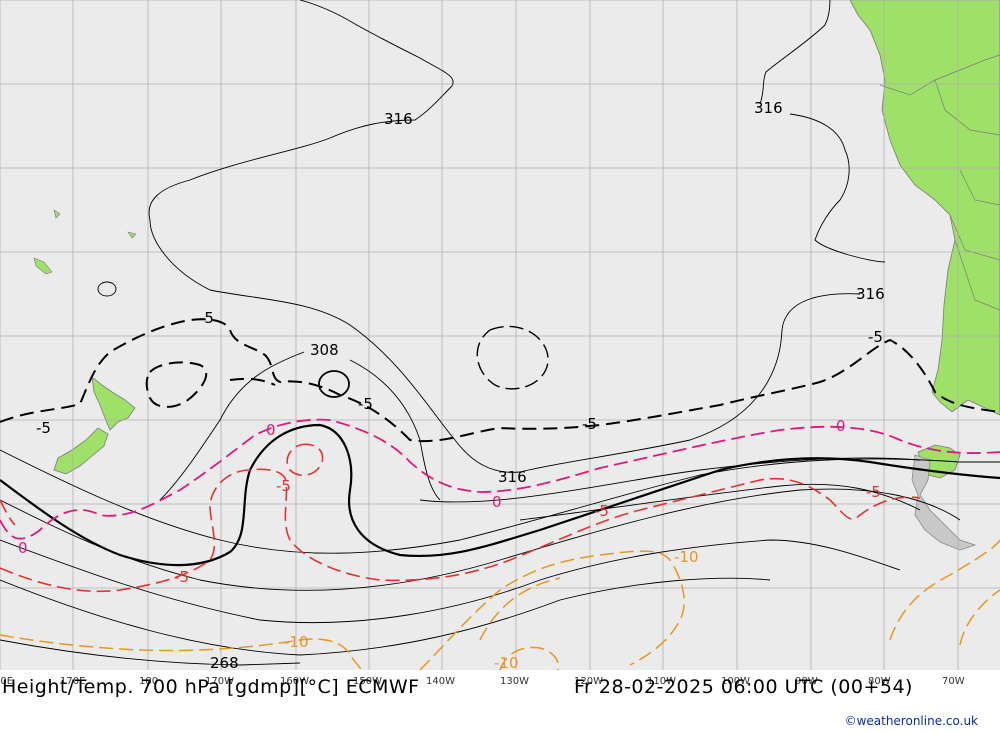 The image size is (1000, 733). I want to click on country-borders, so click(939, 182).